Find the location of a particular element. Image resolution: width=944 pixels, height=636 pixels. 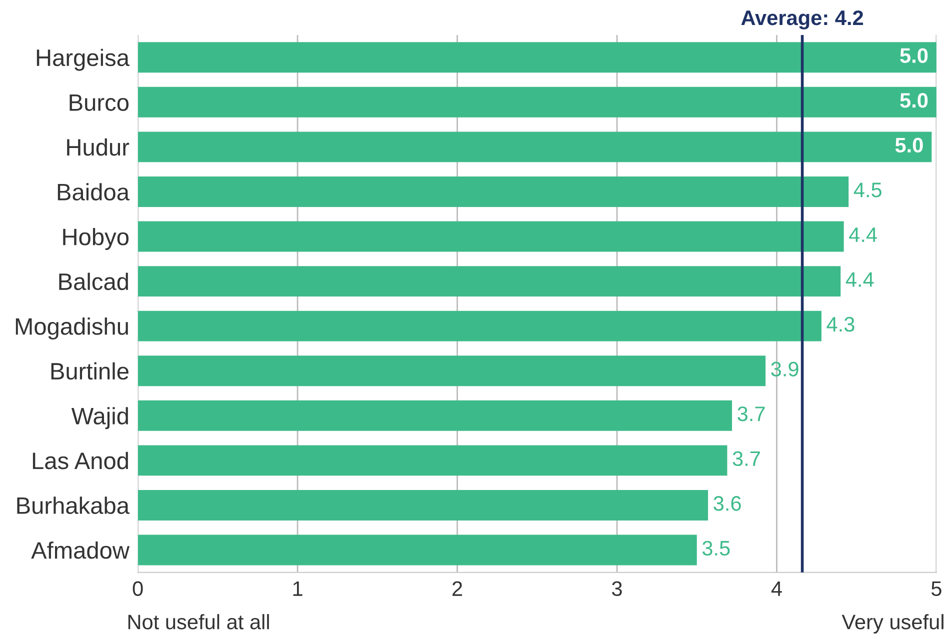

x-tick-label: 3 is located at coordinates (617, 588).